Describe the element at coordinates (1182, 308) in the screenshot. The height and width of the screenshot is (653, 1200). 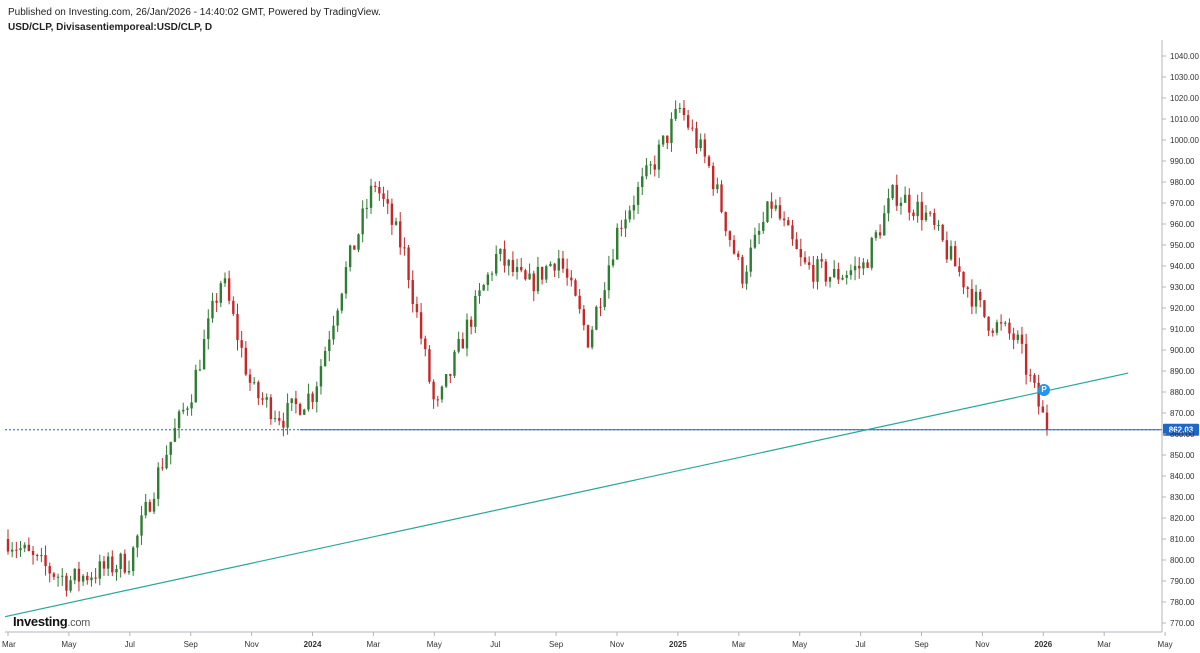
I see `price-tick-label: 920.00` at that location.